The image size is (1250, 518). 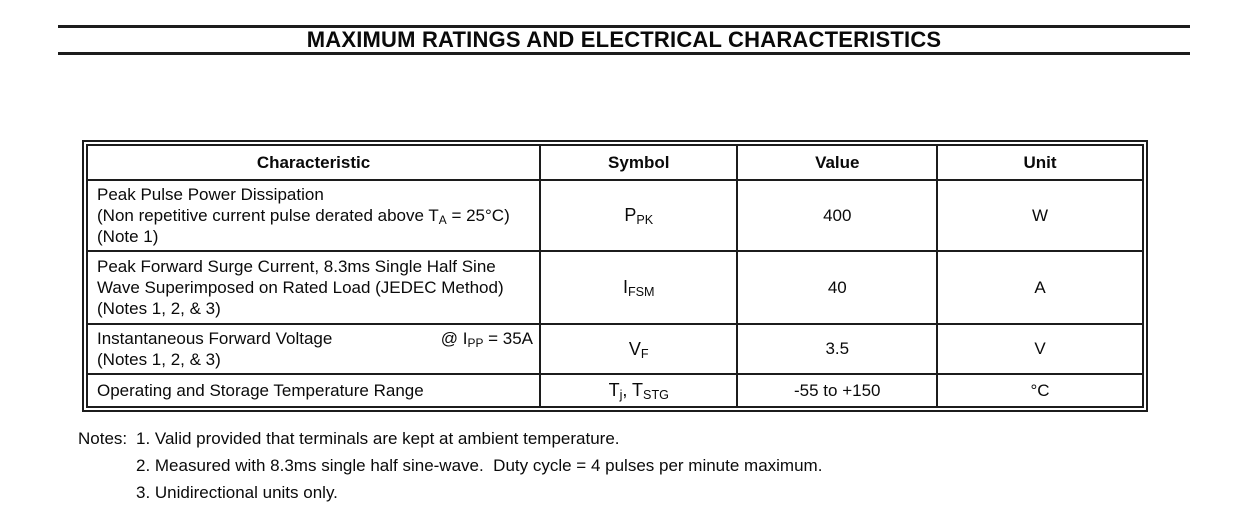 What do you see at coordinates (1040, 390) in the screenshot?
I see `cell-unit: °C` at bounding box center [1040, 390].